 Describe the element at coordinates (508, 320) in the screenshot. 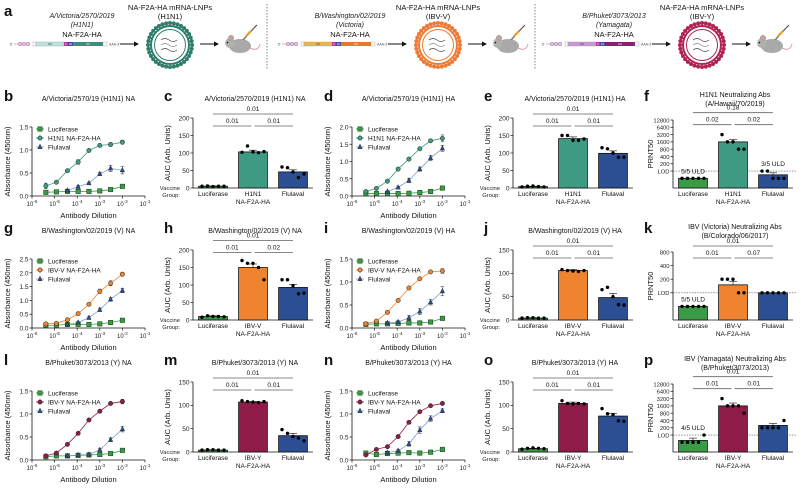

I see `y-tick-label: 0` at that location.